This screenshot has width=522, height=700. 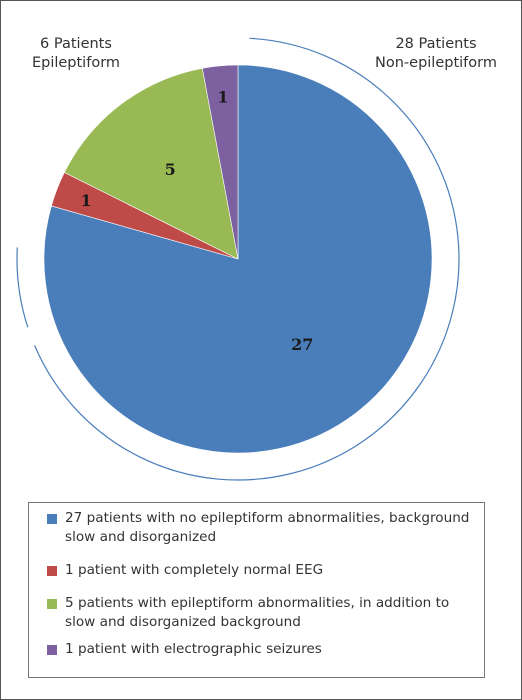 What do you see at coordinates (436, 63) in the screenshot?
I see `group-label-non-epileptiform-name: Non-epileptiform` at bounding box center [436, 63].